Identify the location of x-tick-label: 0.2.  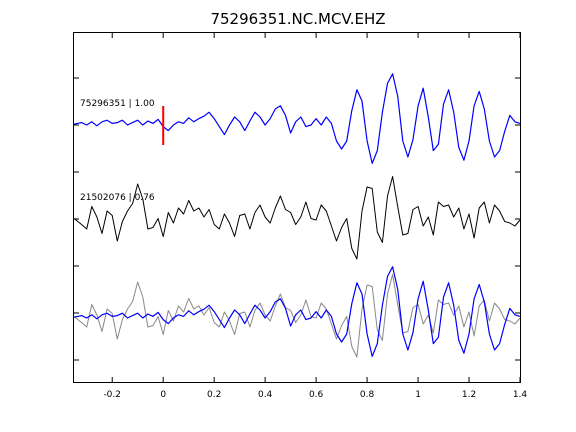
(214, 395).